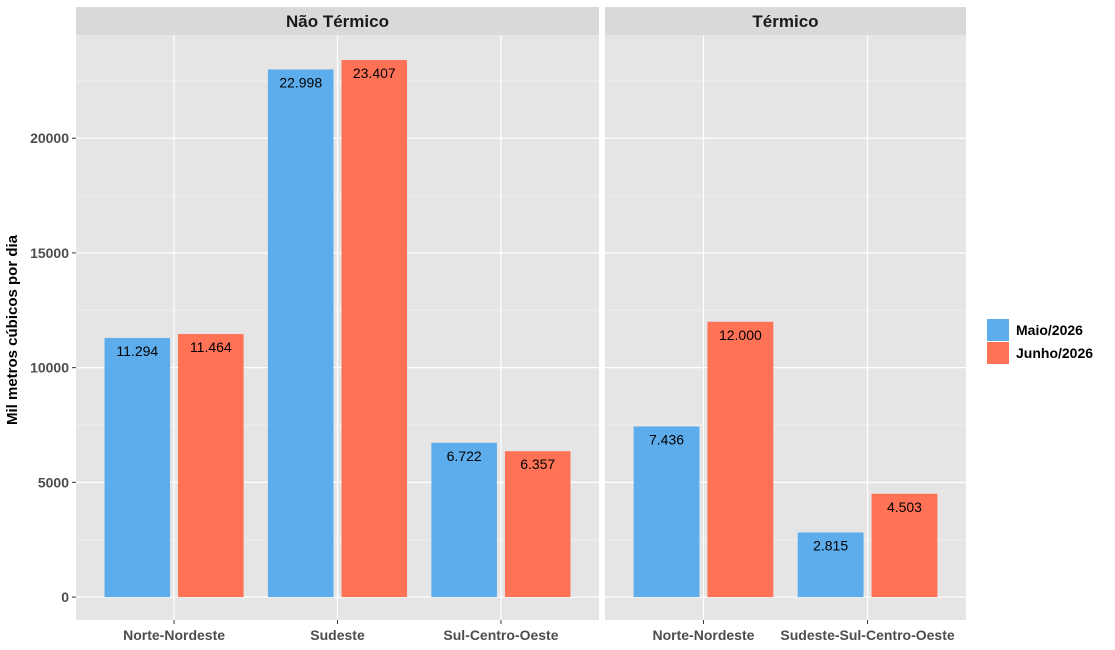 The width and height of the screenshot is (1115, 650). Describe the element at coordinates (53, 482) in the screenshot. I see `y-tick-label: 5000` at that location.